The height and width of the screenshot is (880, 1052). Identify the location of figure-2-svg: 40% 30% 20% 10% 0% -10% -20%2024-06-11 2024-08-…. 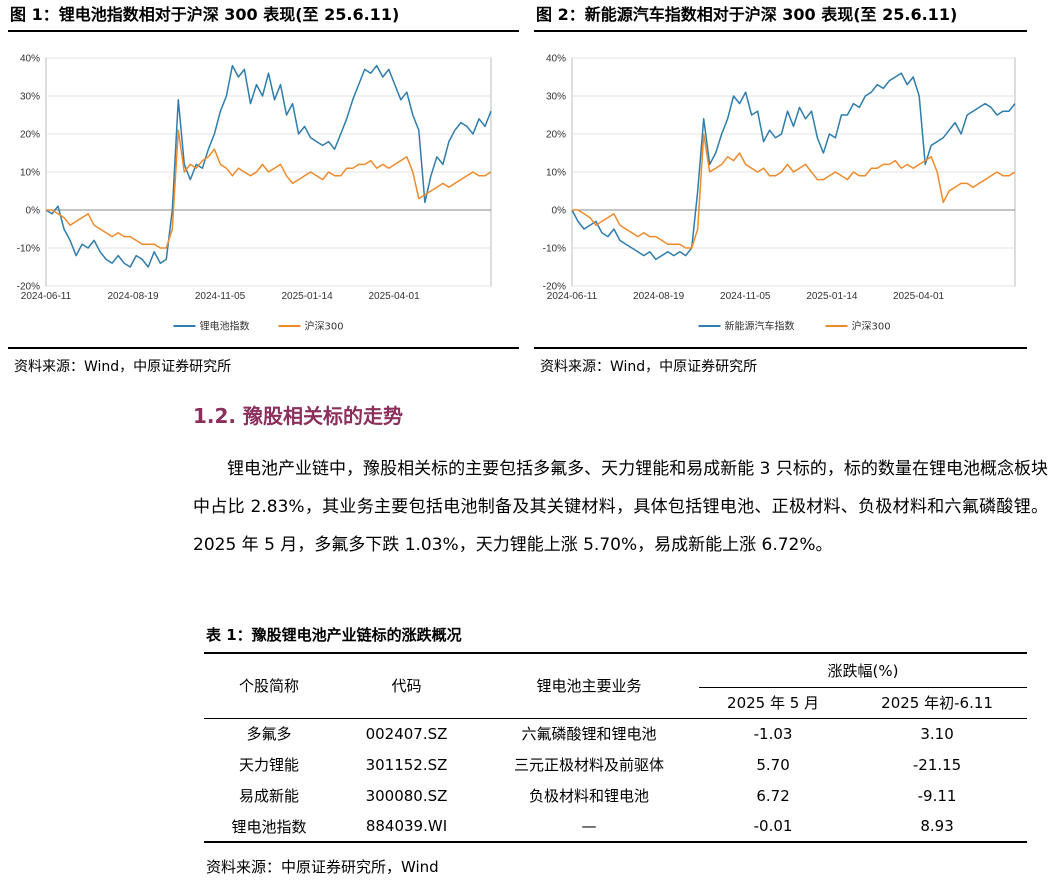
(779, 193).